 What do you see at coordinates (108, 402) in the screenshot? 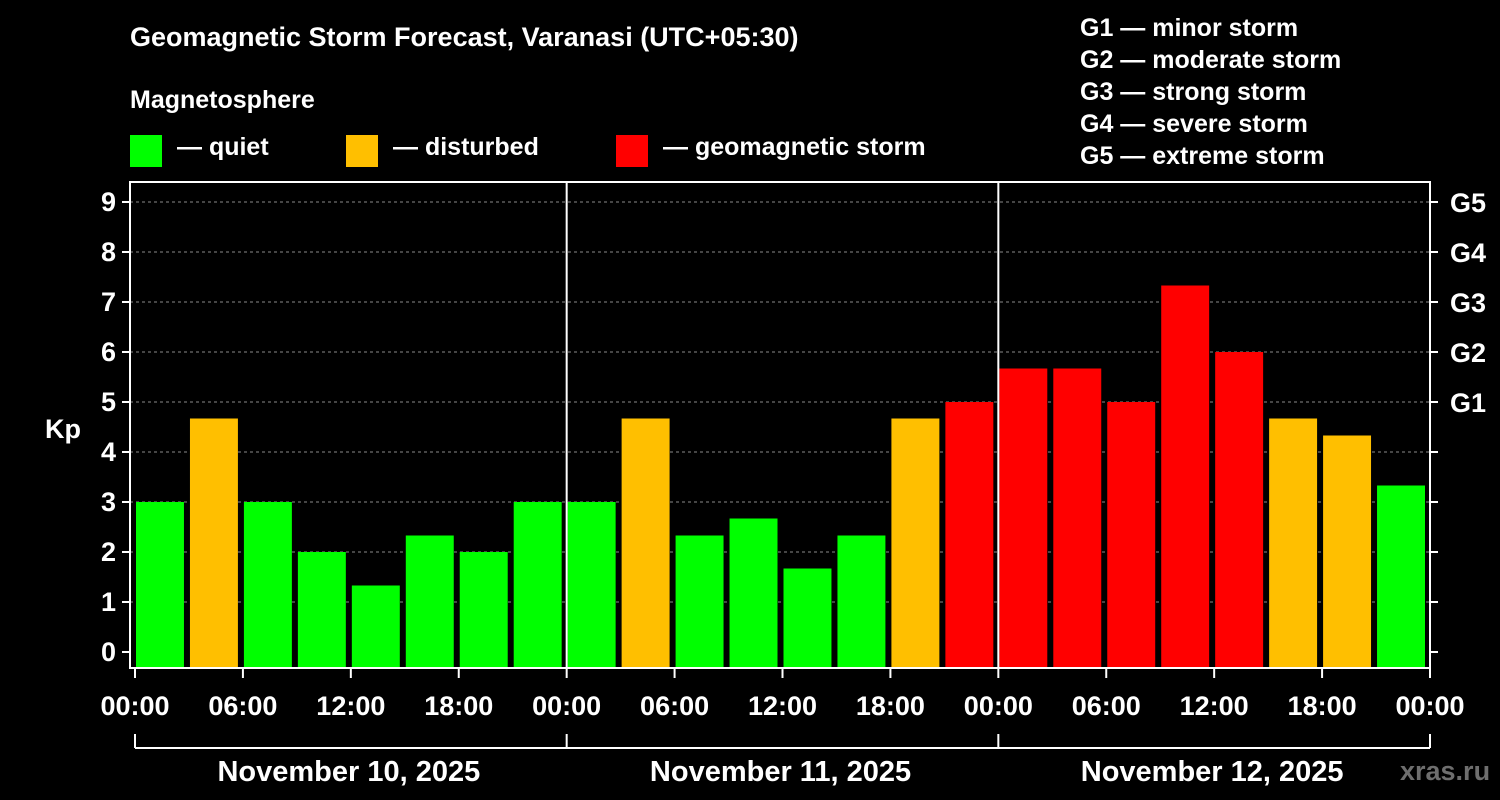
I see `ytick-label-5: 5` at bounding box center [108, 402].